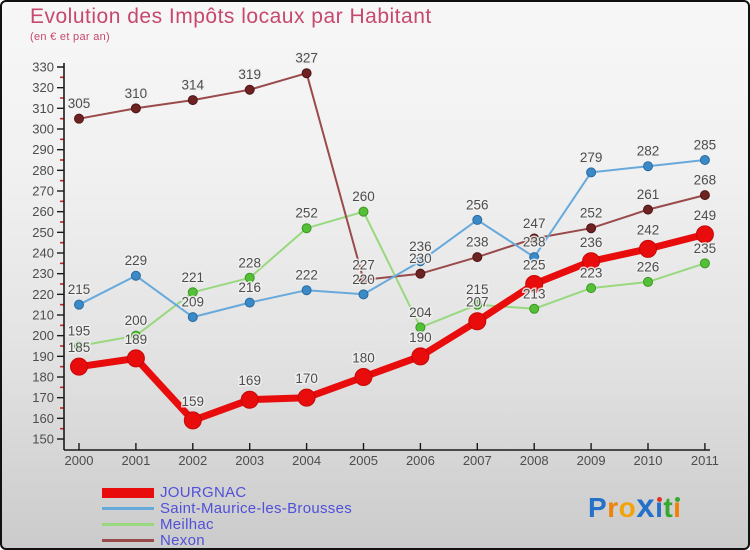 This screenshot has width=750, height=550. I want to click on svg-text: 270, so click(43, 191).